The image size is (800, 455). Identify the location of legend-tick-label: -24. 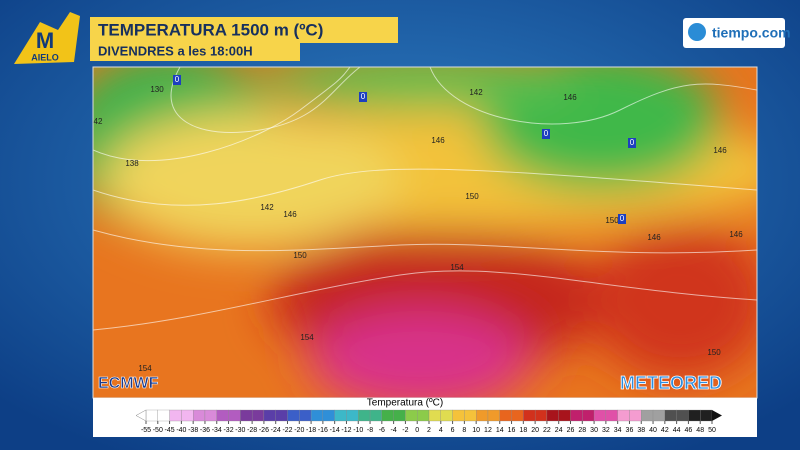
(276, 430).